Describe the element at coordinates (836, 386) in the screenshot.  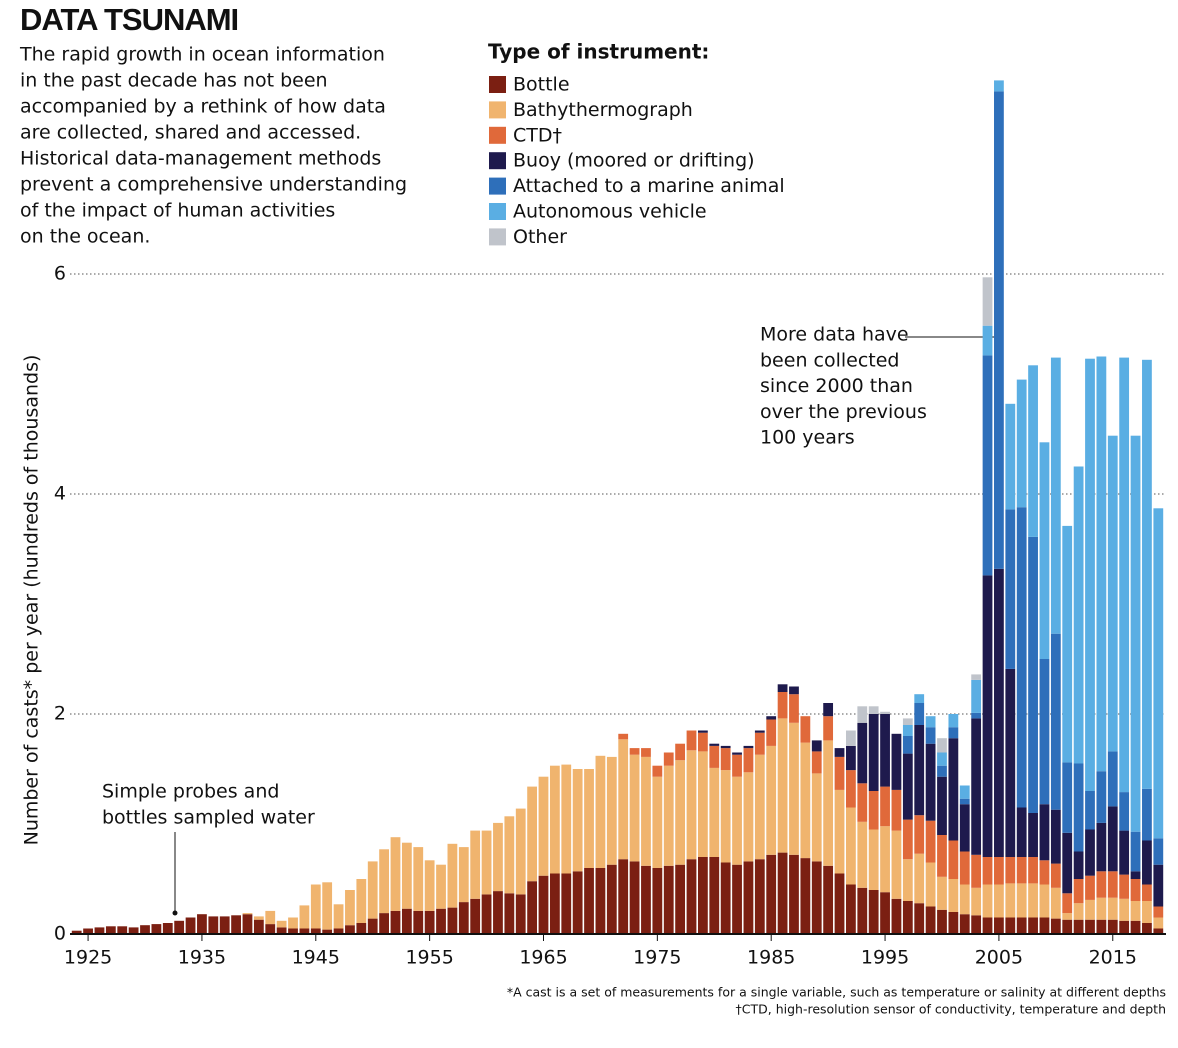
I see `annotation-line: since 2000 than` at that location.